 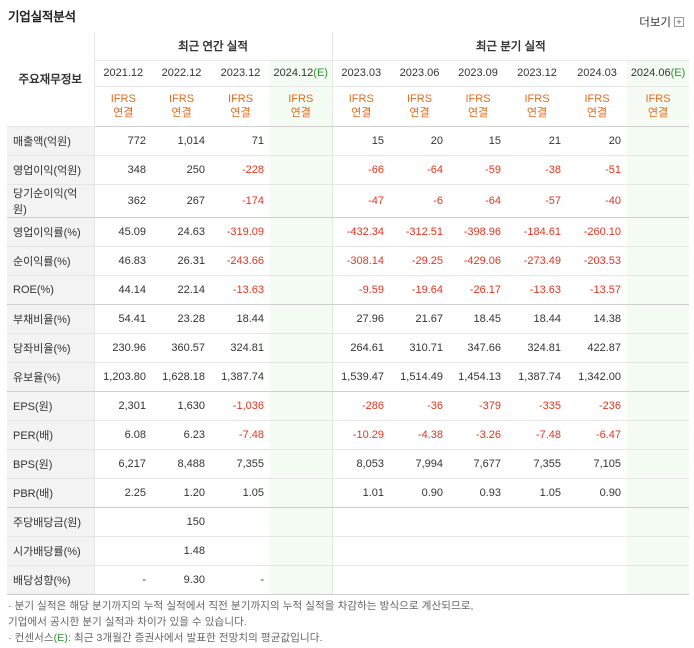 What do you see at coordinates (537, 290) in the screenshot?
I see `quarter-value-cell: -13.63` at bounding box center [537, 290].